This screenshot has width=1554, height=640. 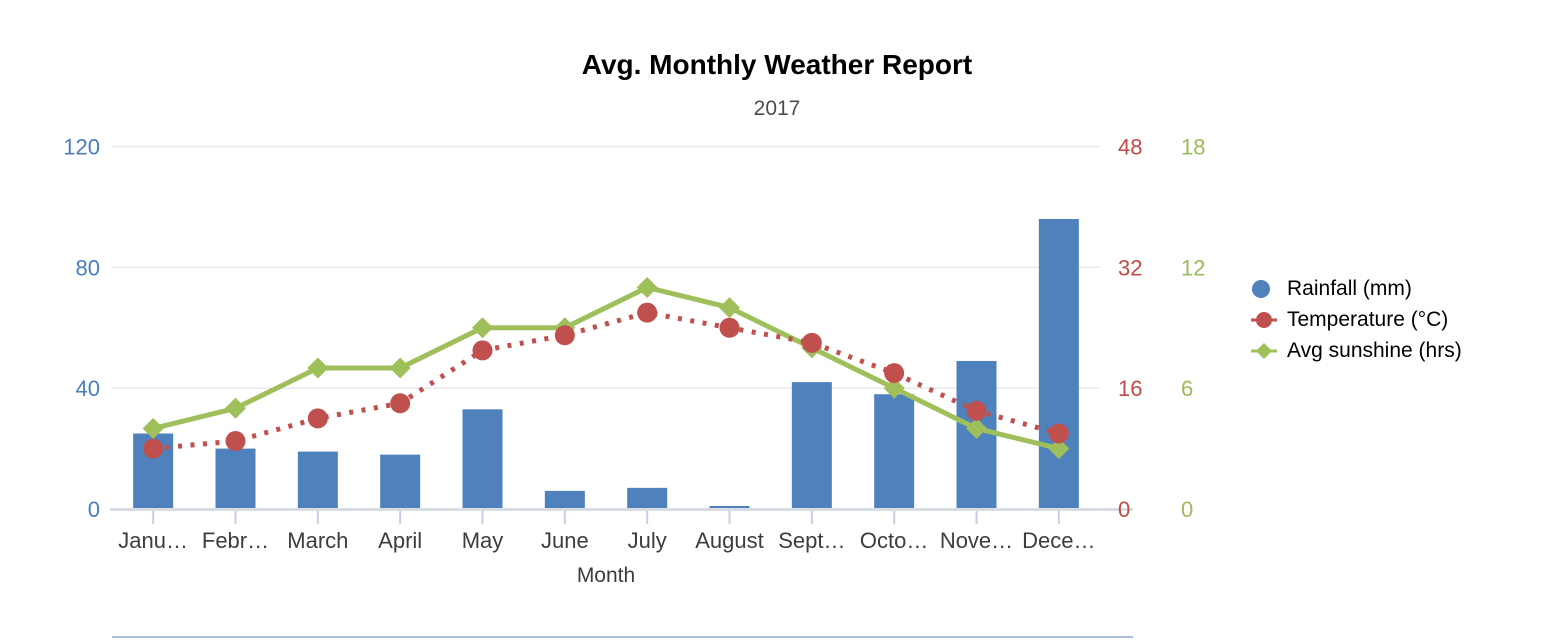 What do you see at coordinates (564, 335) in the screenshot?
I see `temperature-point-june` at bounding box center [564, 335].